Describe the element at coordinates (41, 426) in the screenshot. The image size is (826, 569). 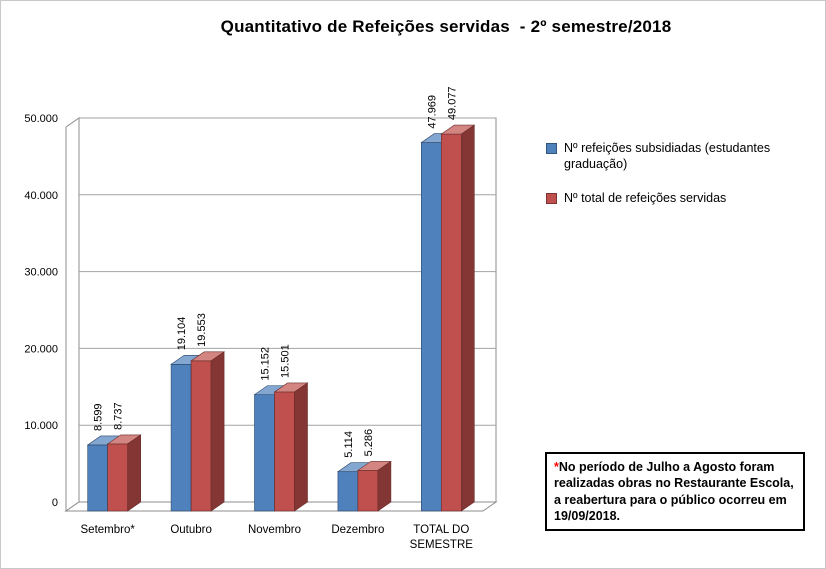
I see `y-tick-label: 10.000` at that location.